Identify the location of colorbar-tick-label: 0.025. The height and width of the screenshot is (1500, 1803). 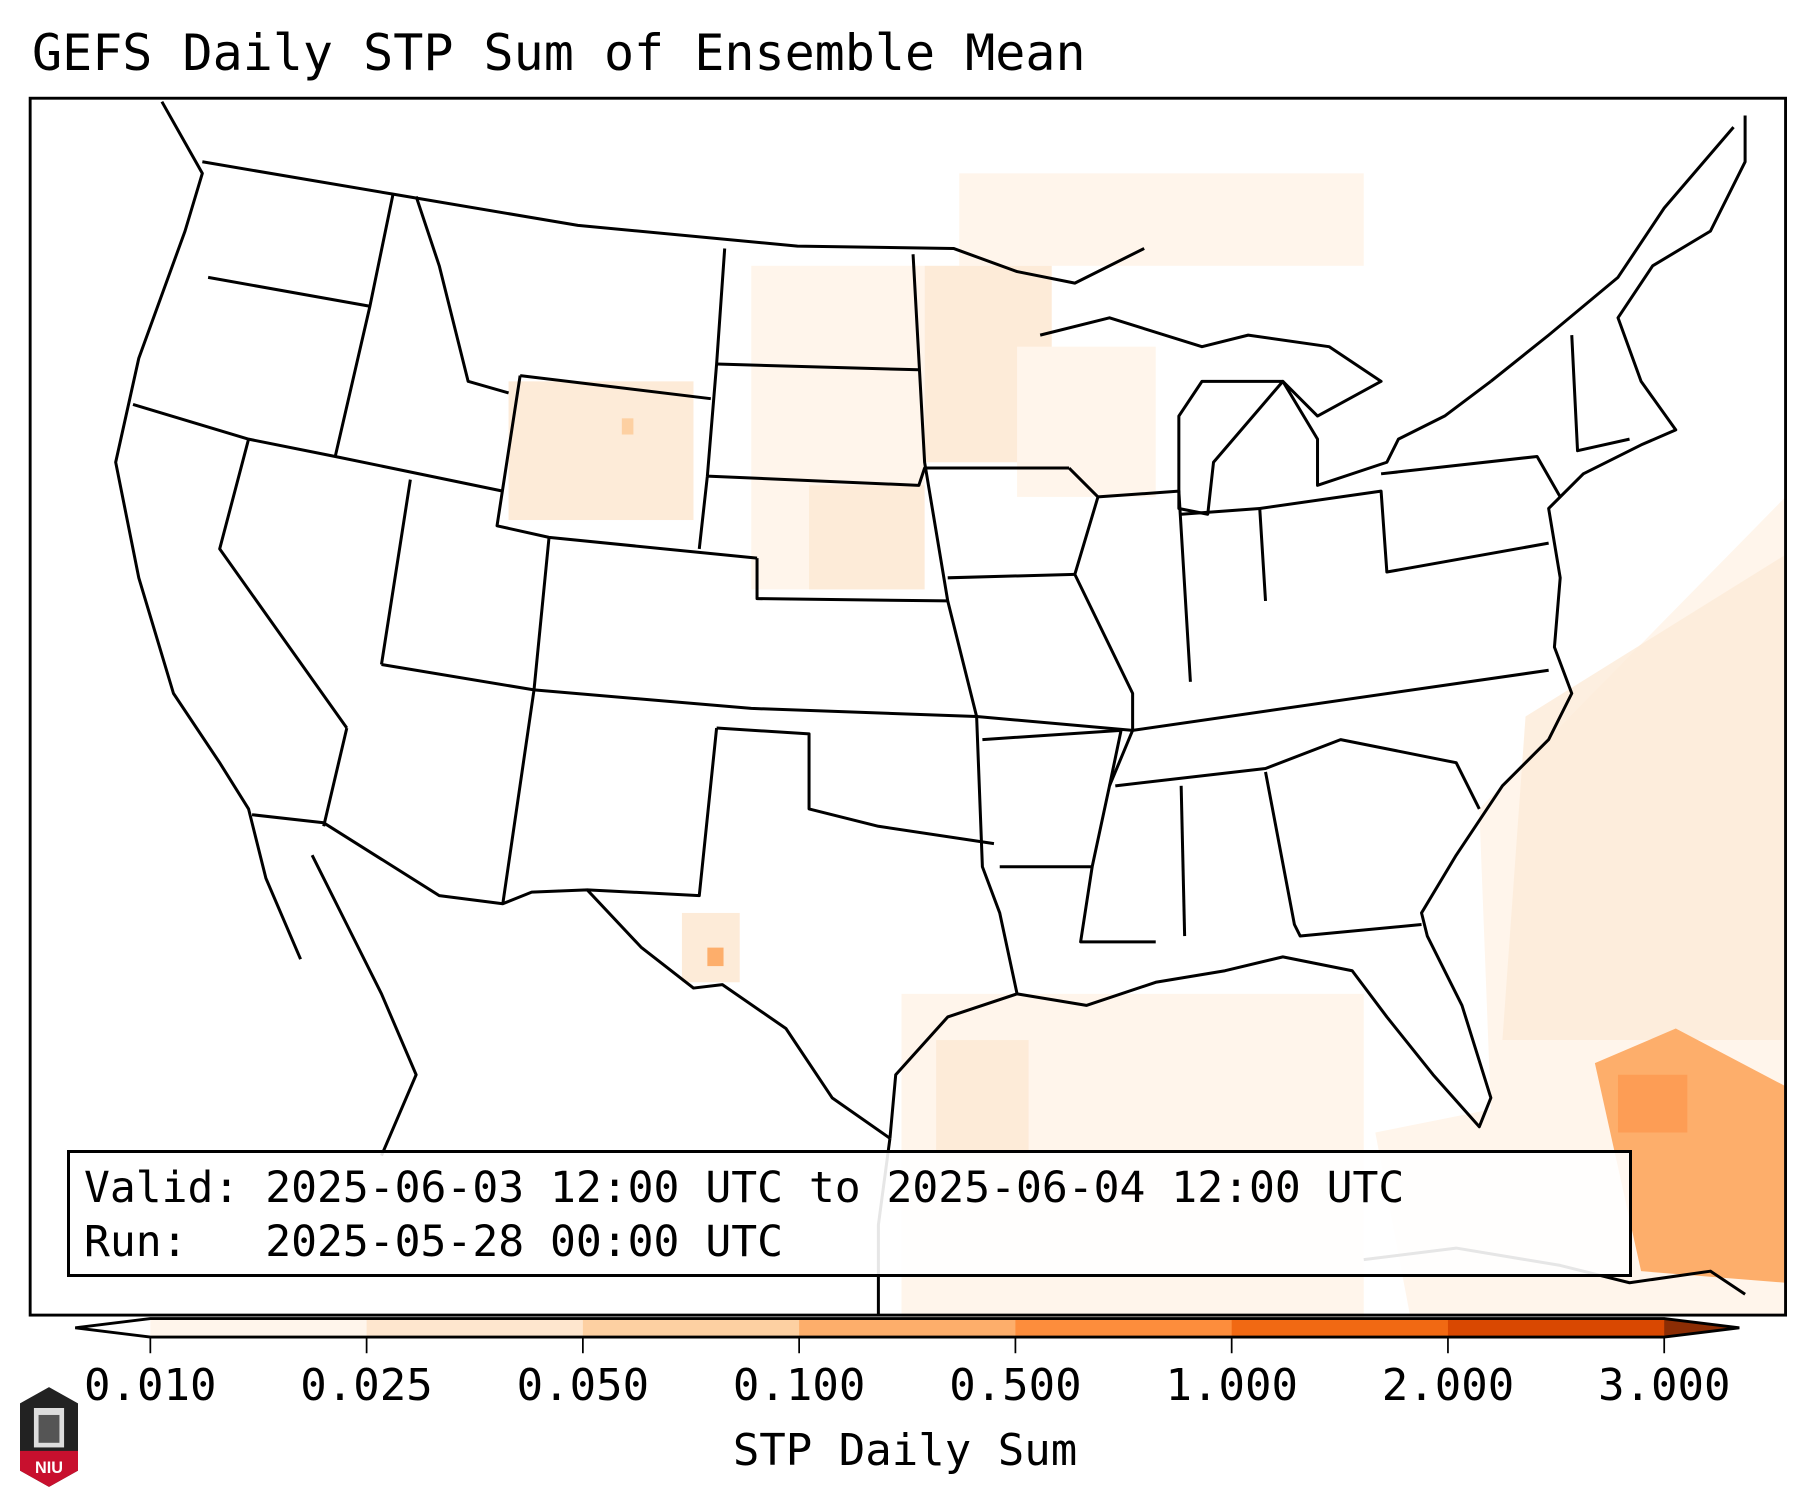
(366, 1385).